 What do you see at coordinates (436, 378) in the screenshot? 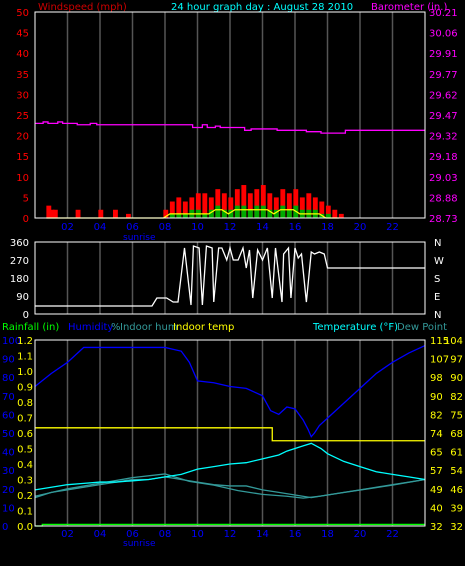
I see `indoor-temp-tick-label: 98` at bounding box center [436, 378].